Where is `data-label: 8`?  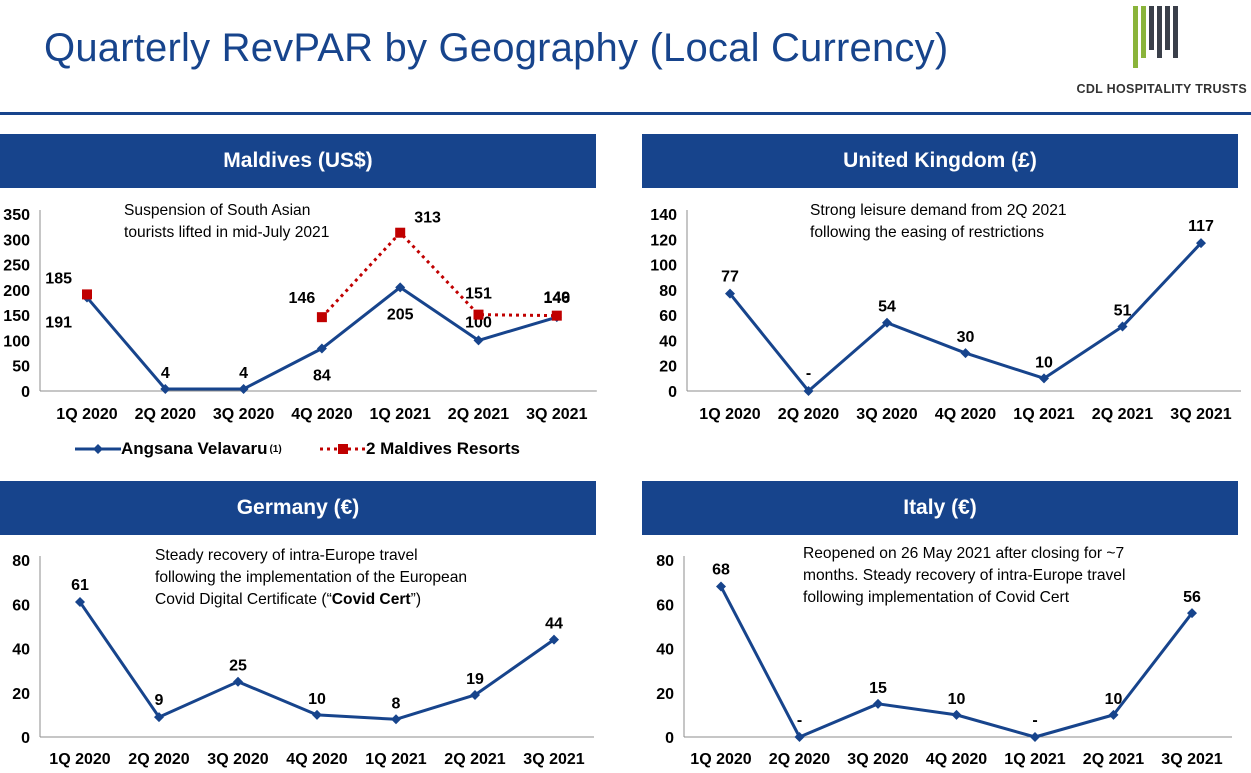 data-label: 8 is located at coordinates (396, 703).